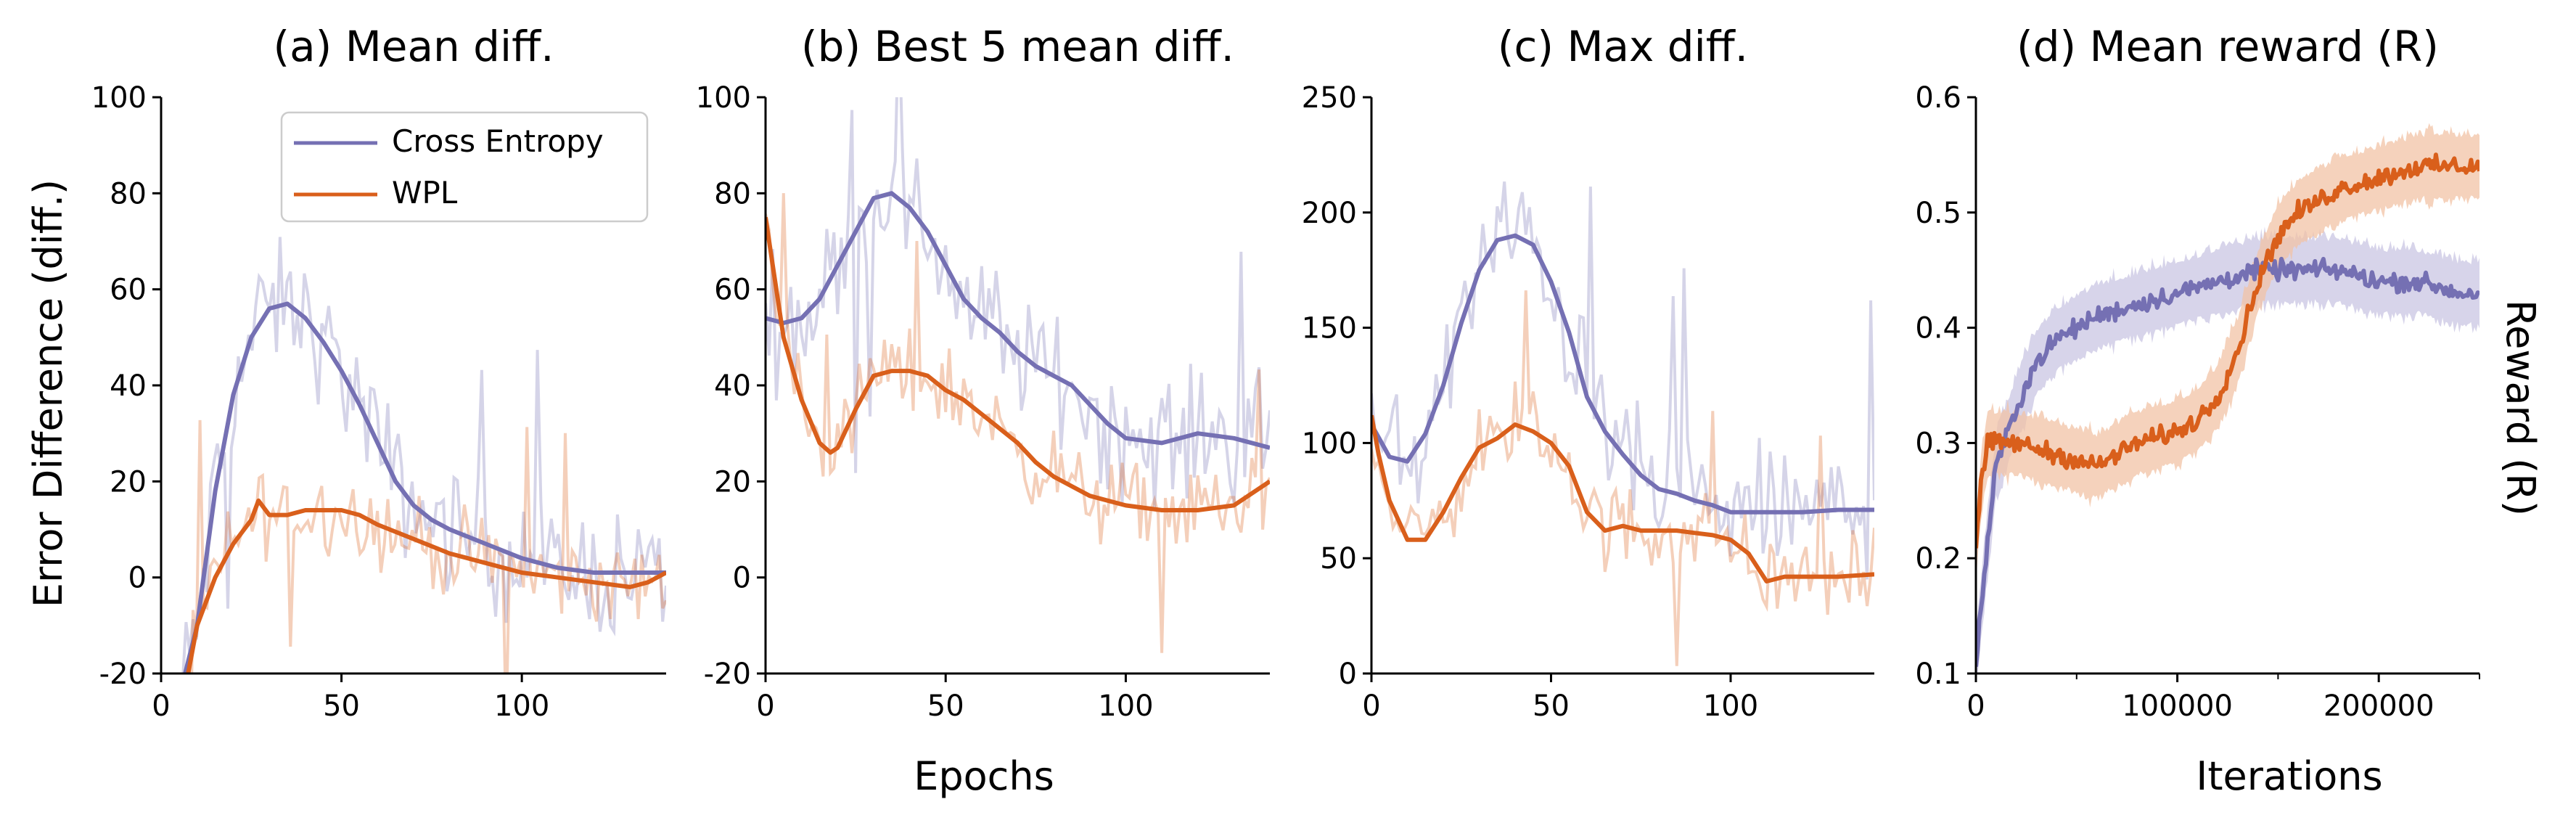  Describe the element at coordinates (1329, 328) in the screenshot. I see `y-tick-label: 150` at that location.